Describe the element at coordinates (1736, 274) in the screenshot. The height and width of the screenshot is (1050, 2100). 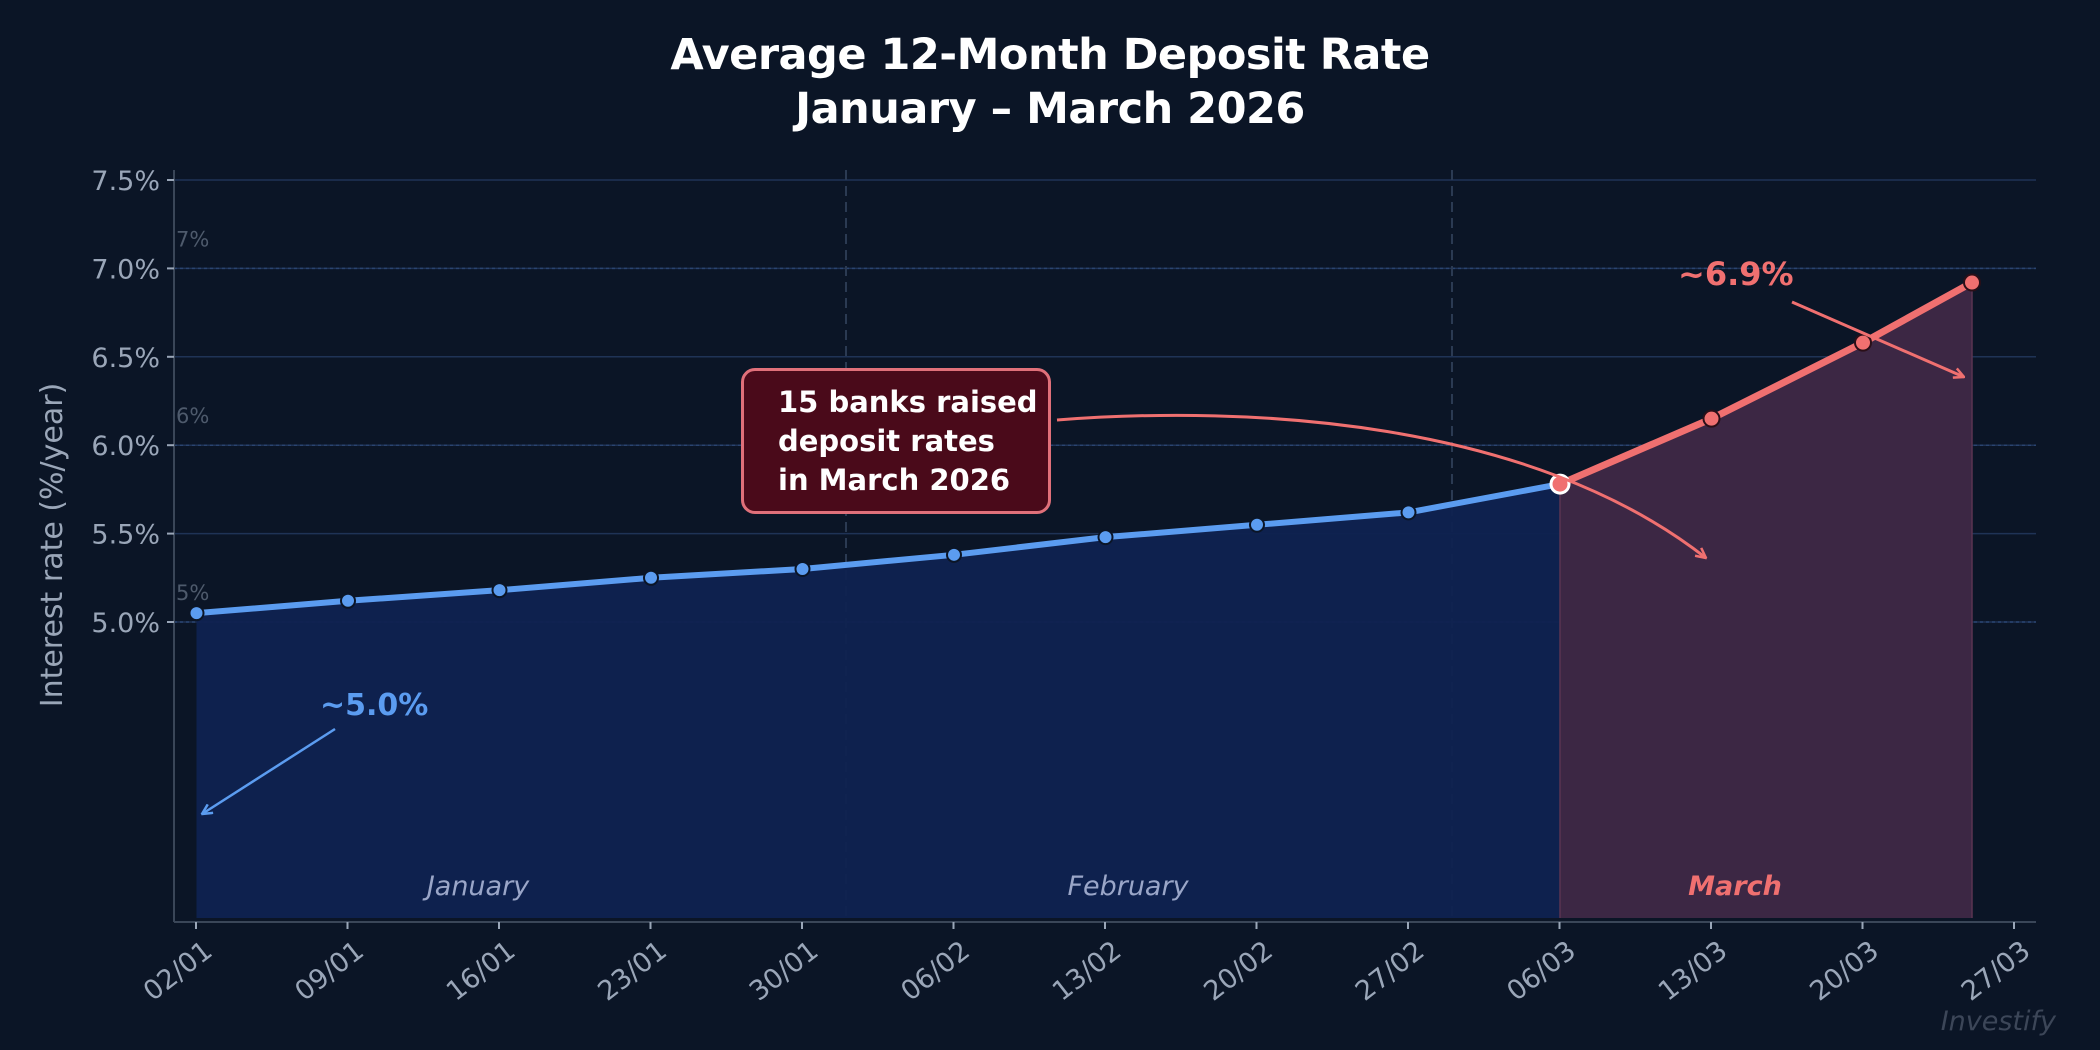
I see `annotation-end: ~6.9%` at that location.